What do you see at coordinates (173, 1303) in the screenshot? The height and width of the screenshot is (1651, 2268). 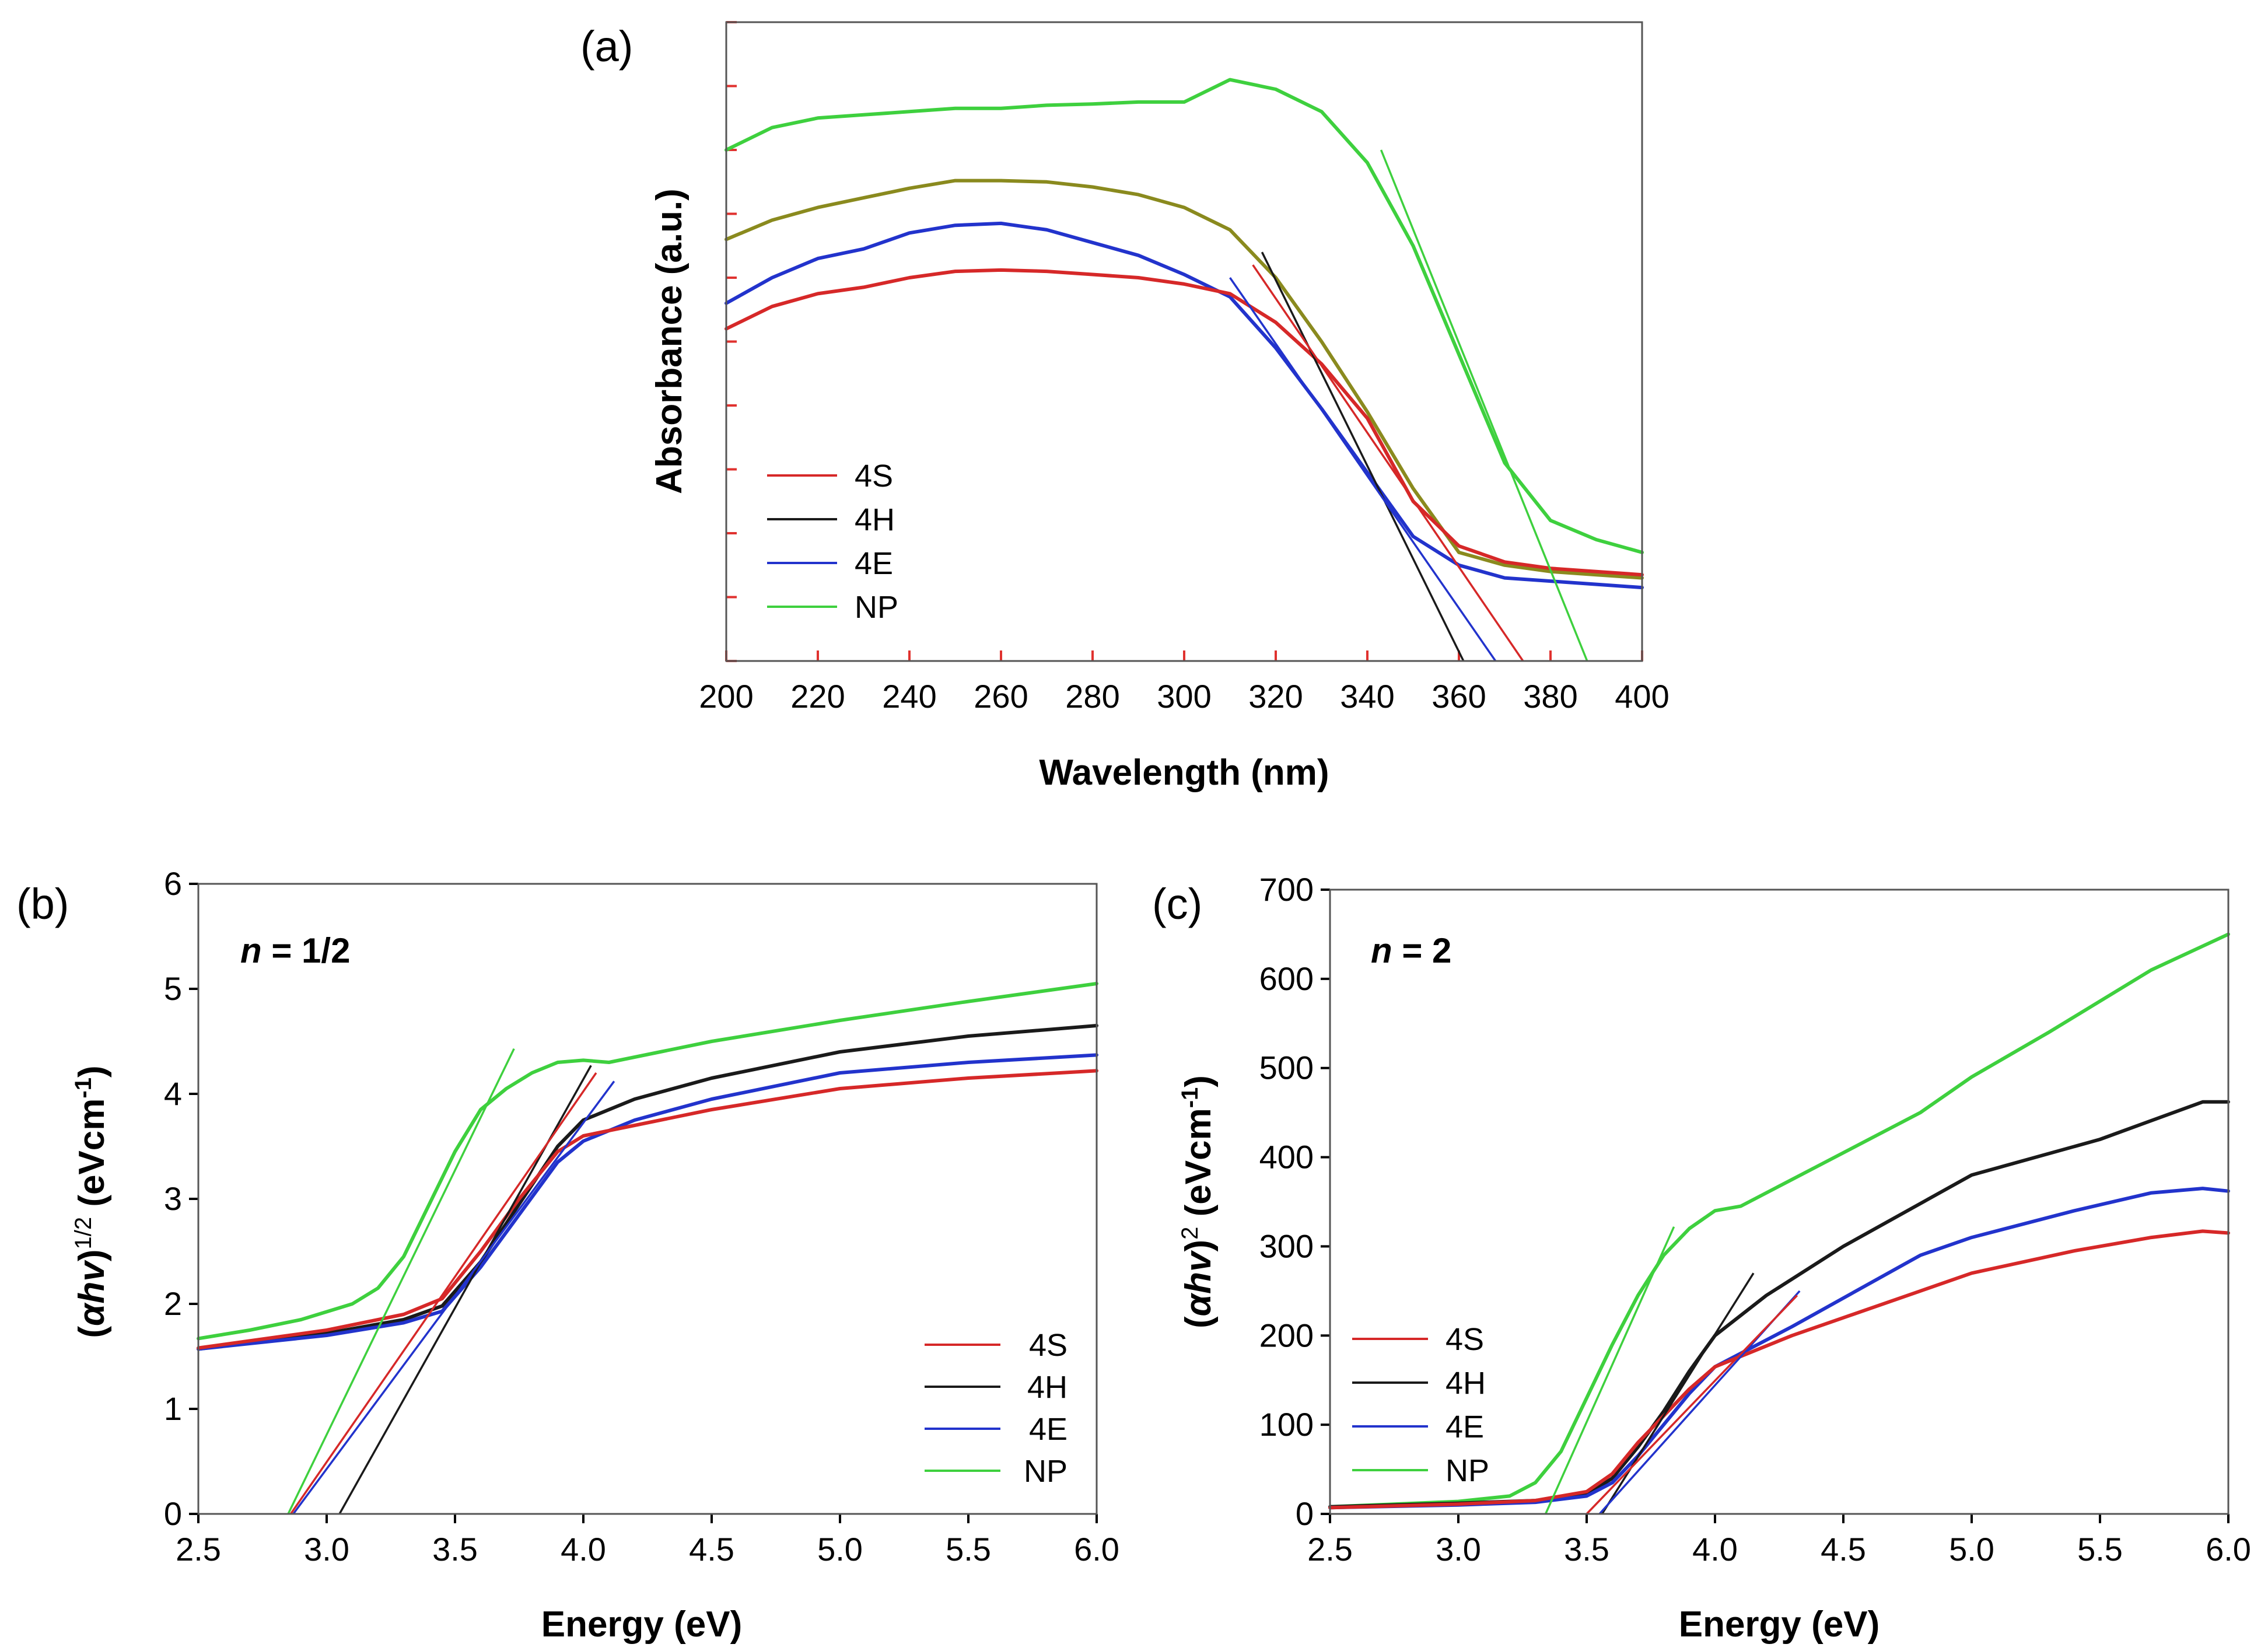 I see `y-tick-label: 2` at bounding box center [173, 1303].